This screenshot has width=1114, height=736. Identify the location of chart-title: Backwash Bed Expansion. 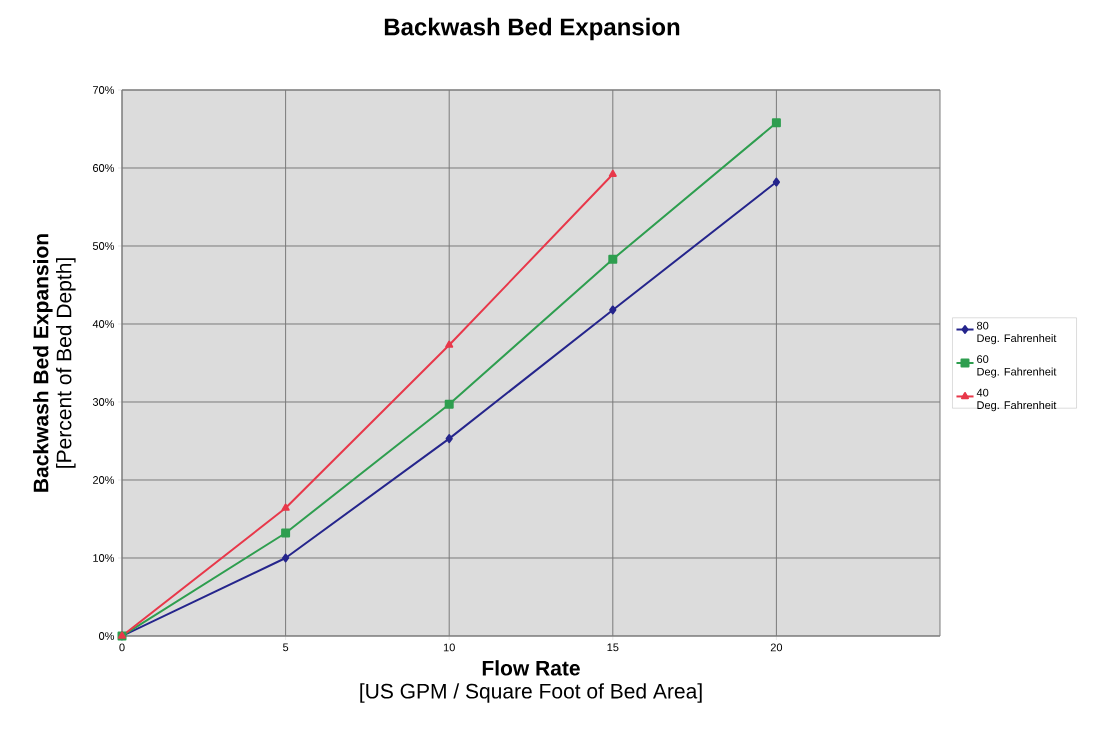
(532, 29).